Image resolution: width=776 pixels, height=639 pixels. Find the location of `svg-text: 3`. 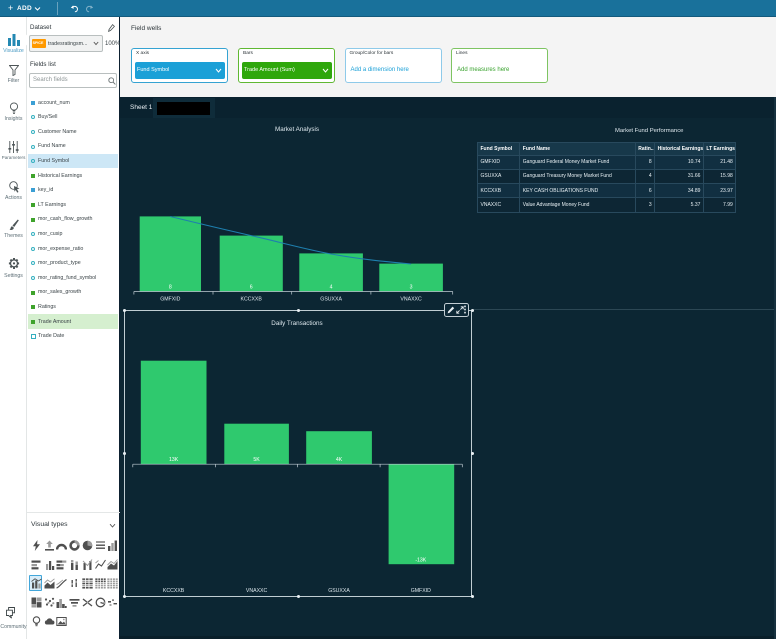

svg-text: 3 is located at coordinates (411, 287).